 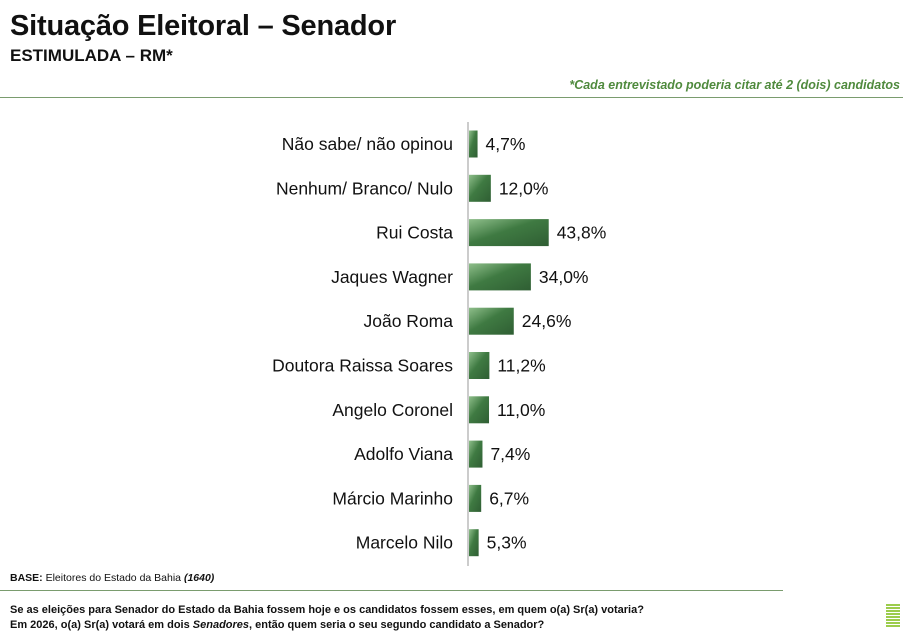 I want to click on value-label: 11,2%, so click(x=521, y=366).